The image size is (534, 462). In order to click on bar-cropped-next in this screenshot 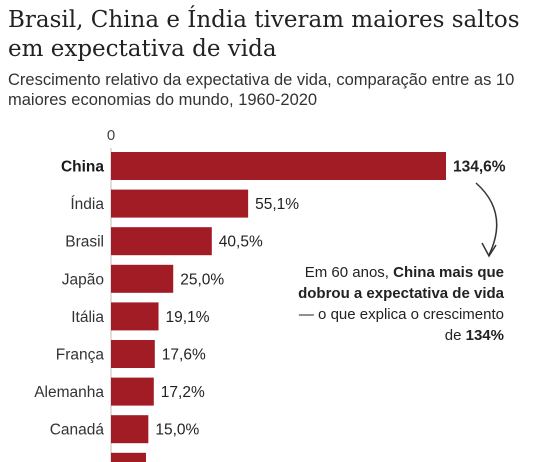, I will do `click(128, 457)`.